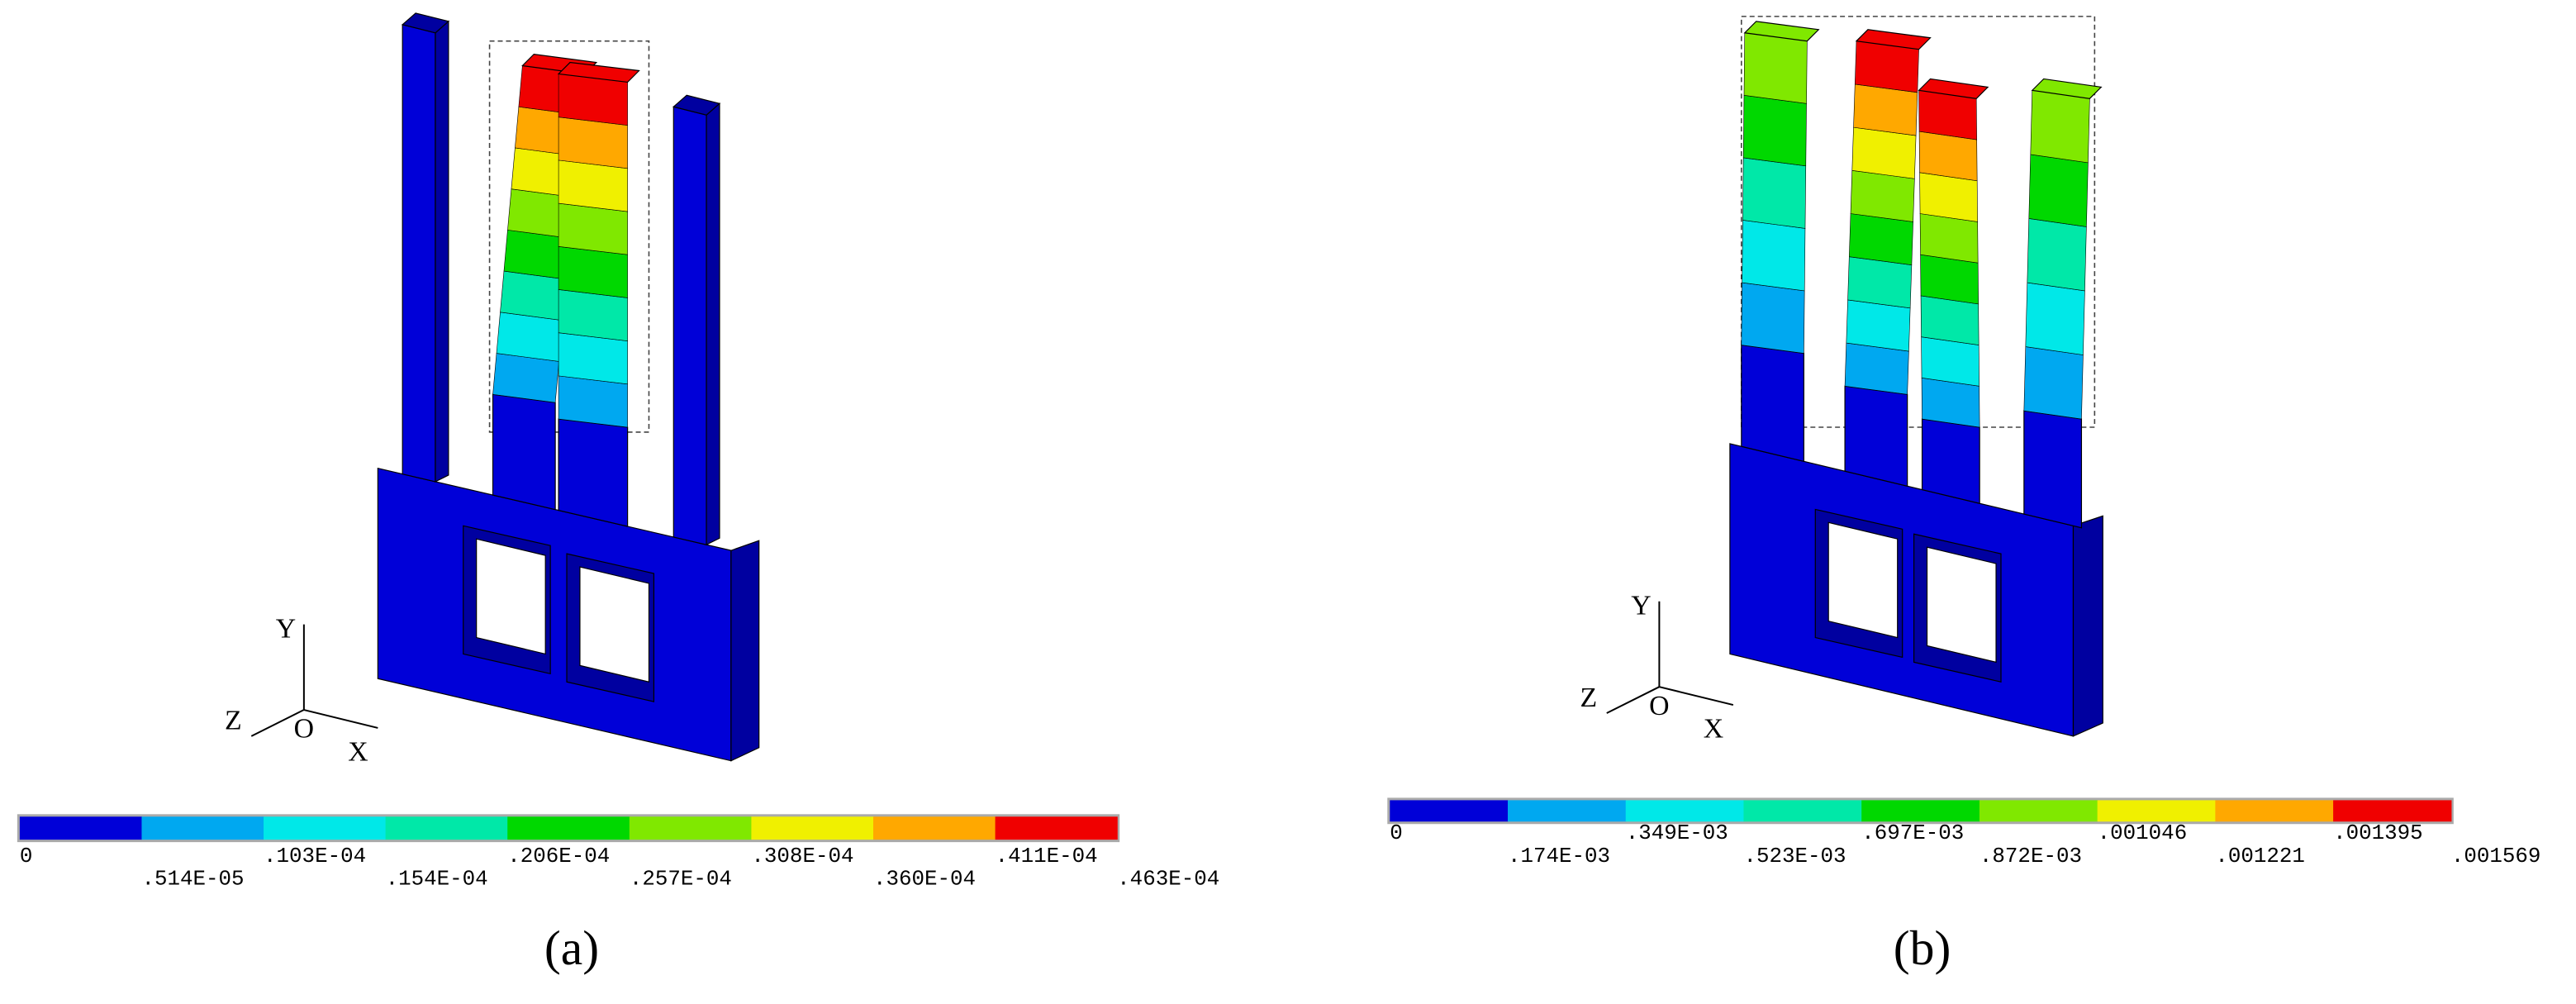 This screenshot has width=2576, height=1004. What do you see at coordinates (1047, 856) in the screenshot?
I see `colorbar-label: .411E-04` at bounding box center [1047, 856].